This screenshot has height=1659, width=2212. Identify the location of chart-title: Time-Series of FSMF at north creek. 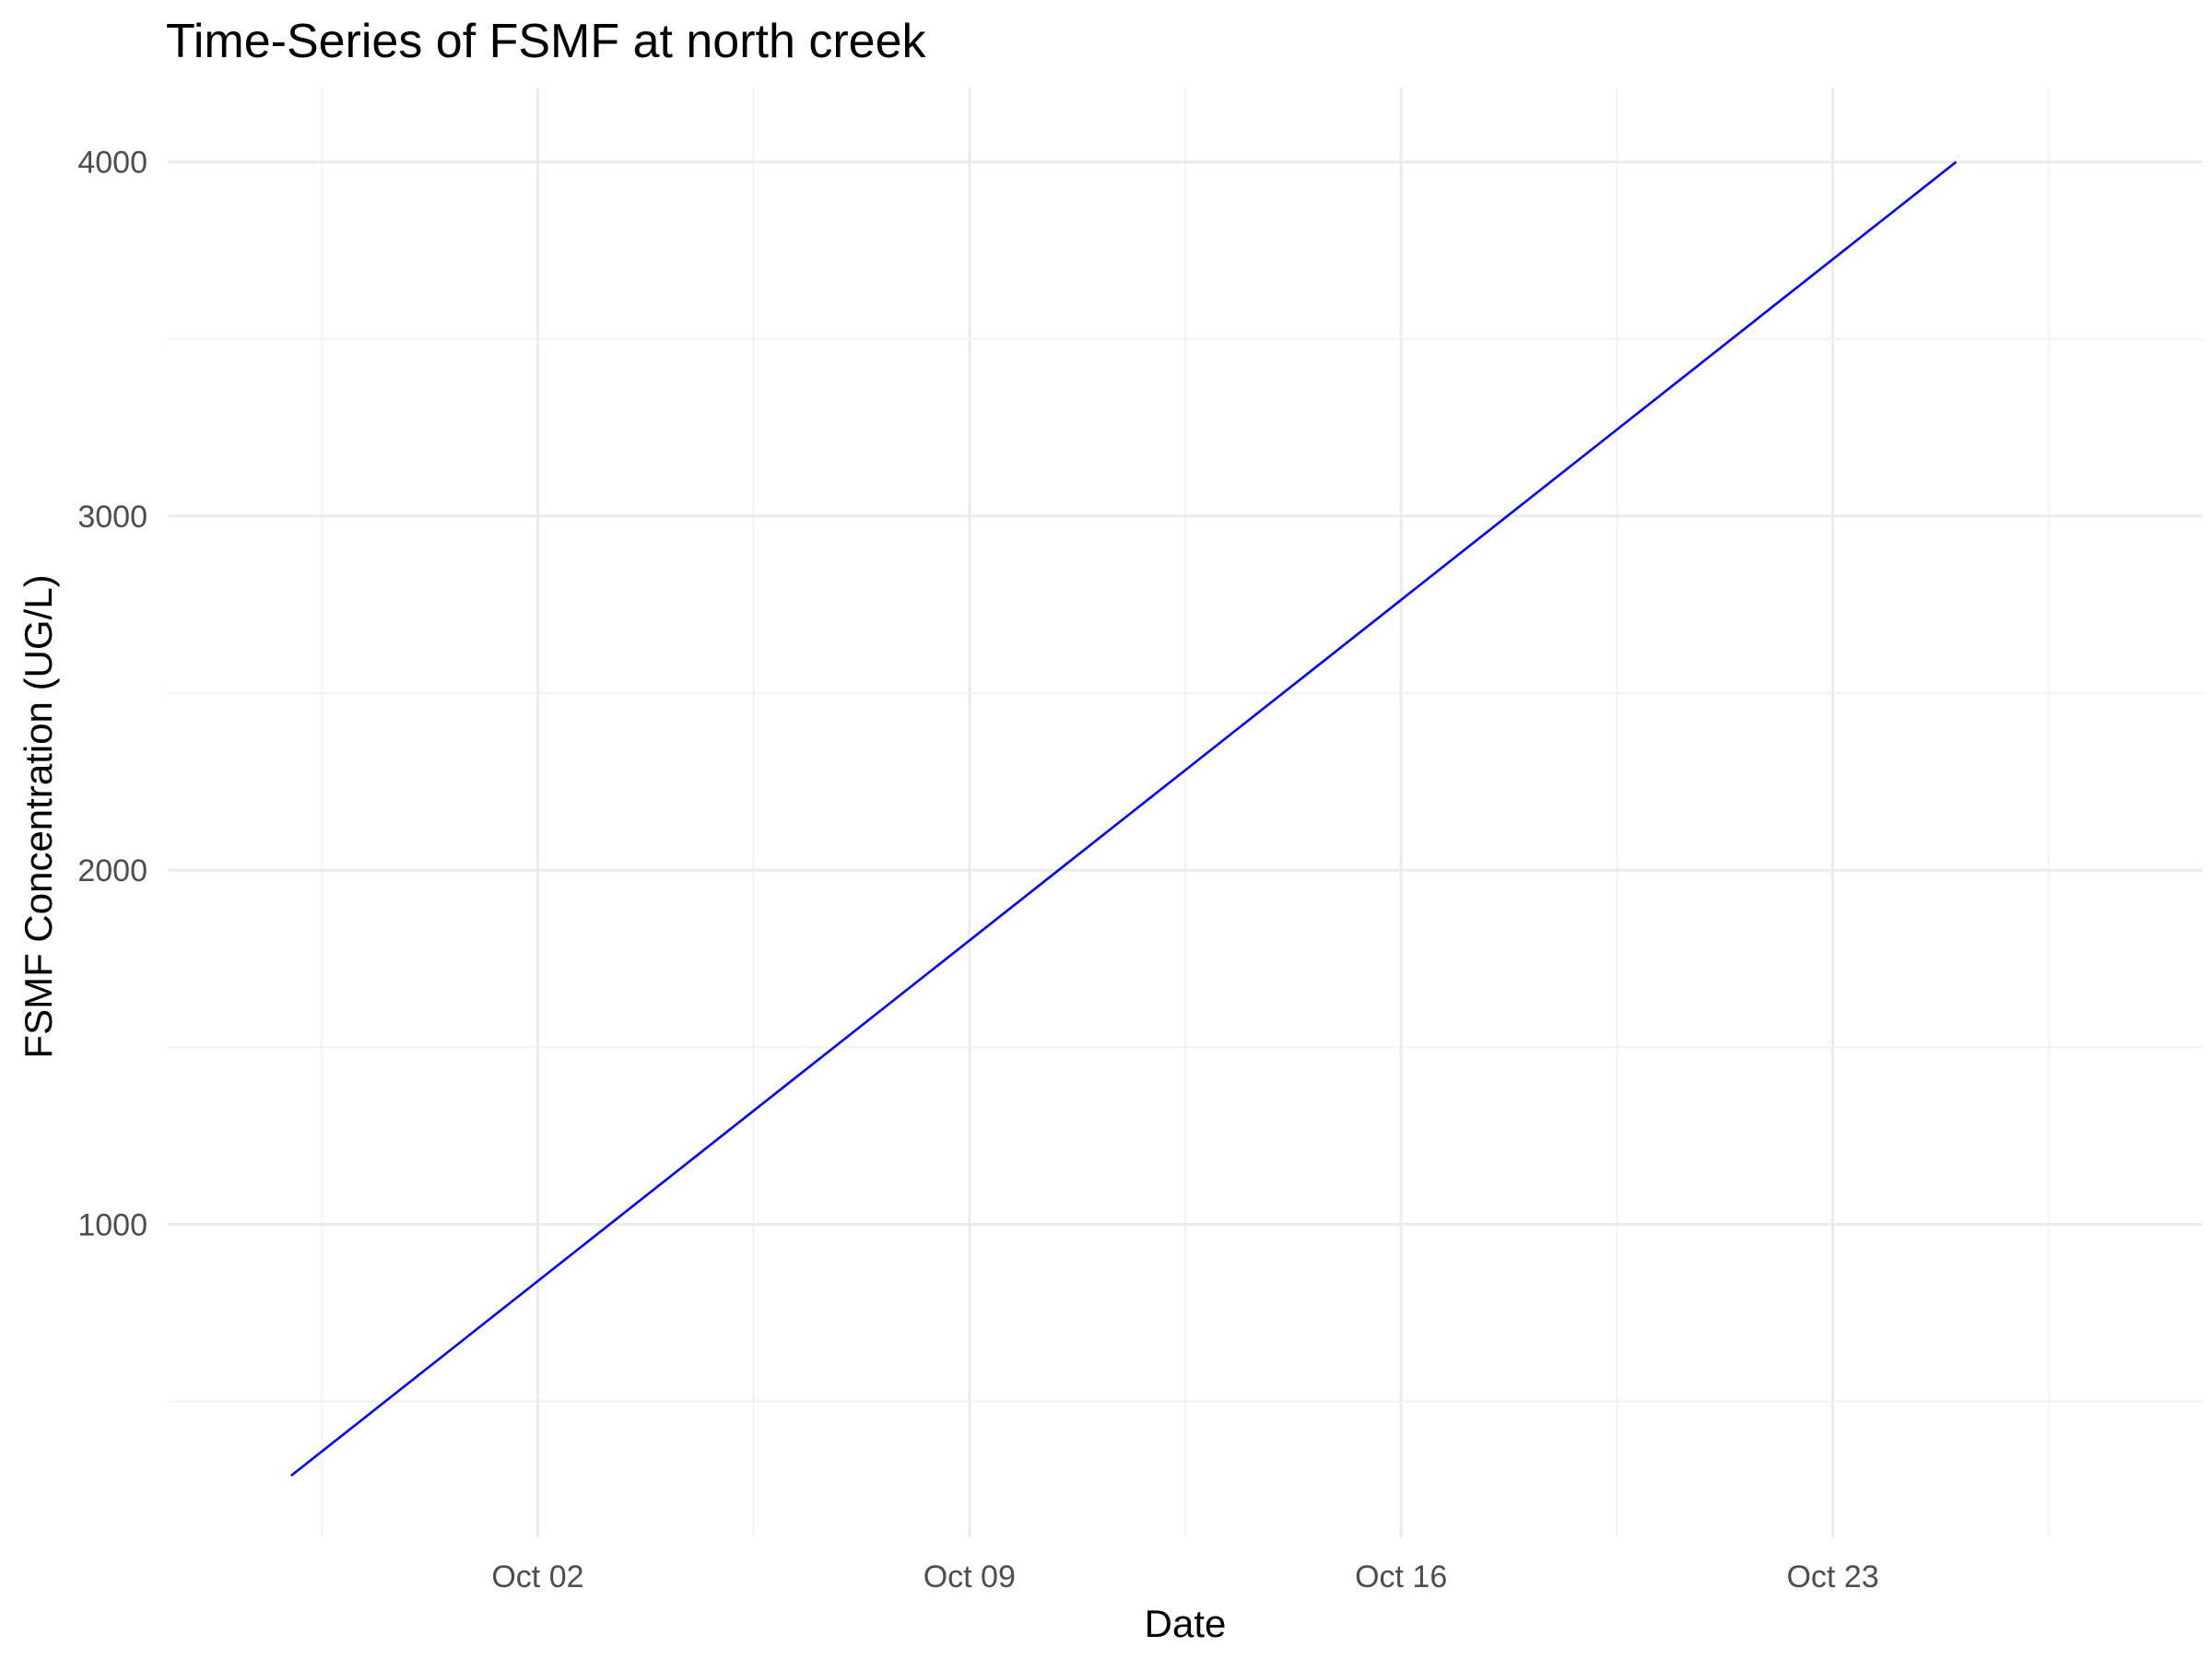
(546, 41).